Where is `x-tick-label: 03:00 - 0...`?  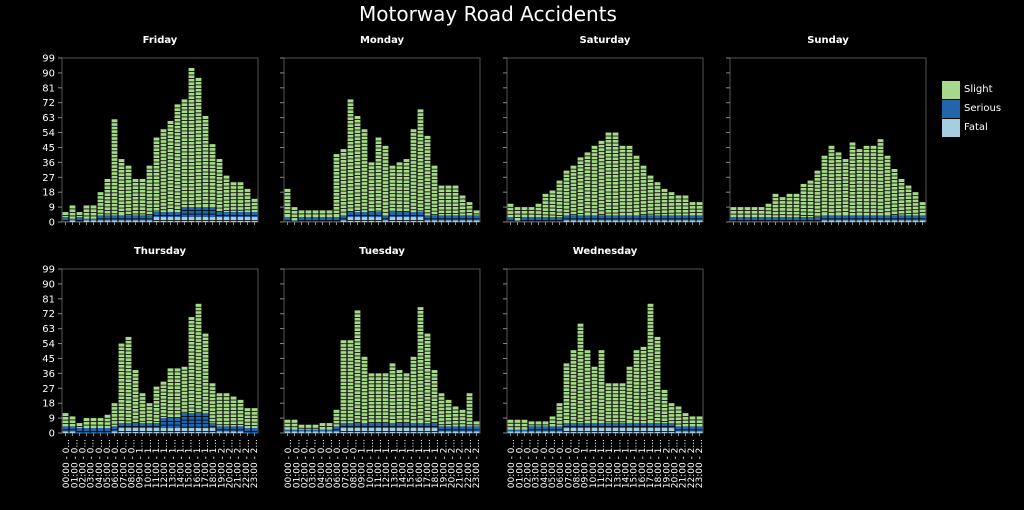
x-tick-label: 03:00 - 0... is located at coordinates (537, 463).